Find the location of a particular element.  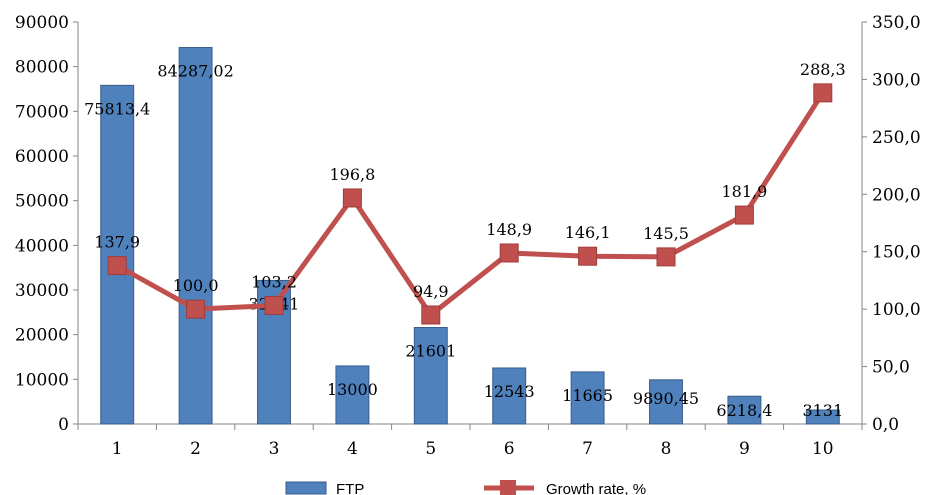

line-data-label: 103,2 is located at coordinates (274, 281).